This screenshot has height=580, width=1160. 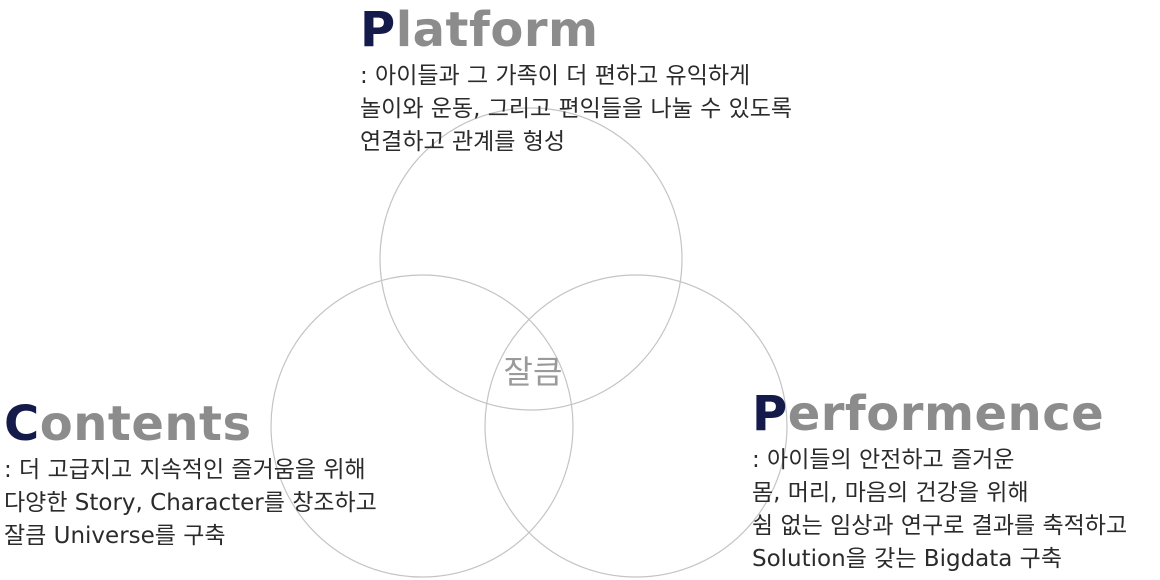 I want to click on platform-line-2: 놀이와 운동, 그리고 편익들을 나눌 수 있도록, so click(x=576, y=109).